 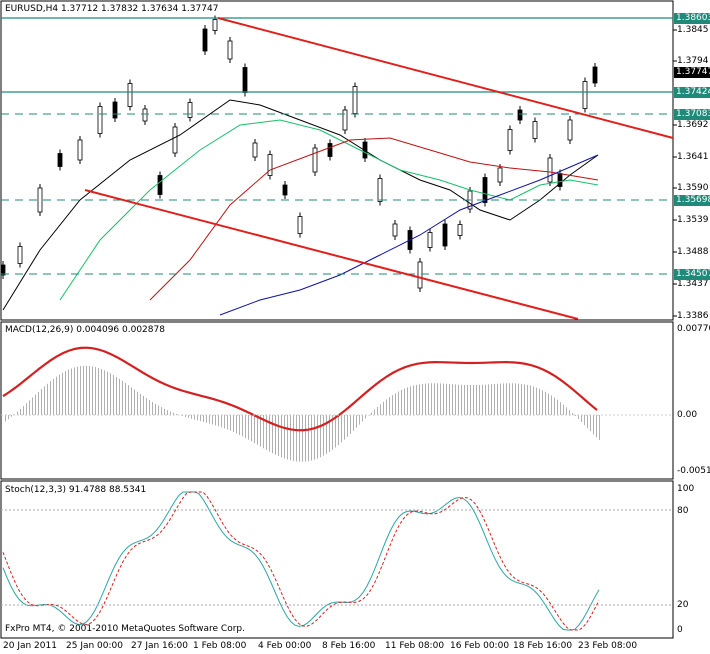 I want to click on price-axis-label: 1.3845, so click(x=693, y=30).